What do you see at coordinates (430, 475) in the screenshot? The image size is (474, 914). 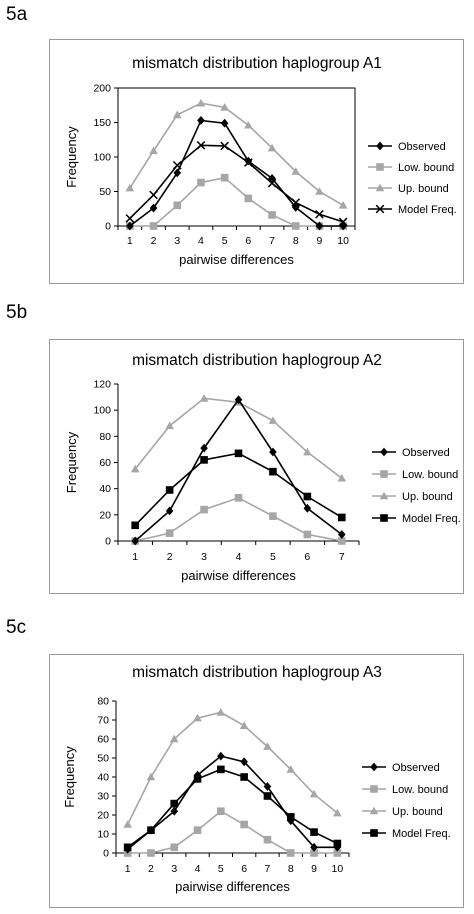 I see `legend-label: Low. bound` at bounding box center [430, 475].